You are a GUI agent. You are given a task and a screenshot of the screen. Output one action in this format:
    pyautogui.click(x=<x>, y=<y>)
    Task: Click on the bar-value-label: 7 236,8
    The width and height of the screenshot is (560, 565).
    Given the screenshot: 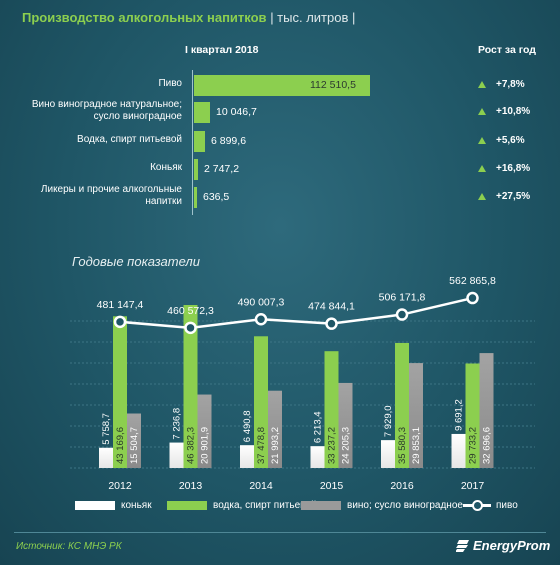 What is the action you would take?
    pyautogui.click(x=177, y=424)
    